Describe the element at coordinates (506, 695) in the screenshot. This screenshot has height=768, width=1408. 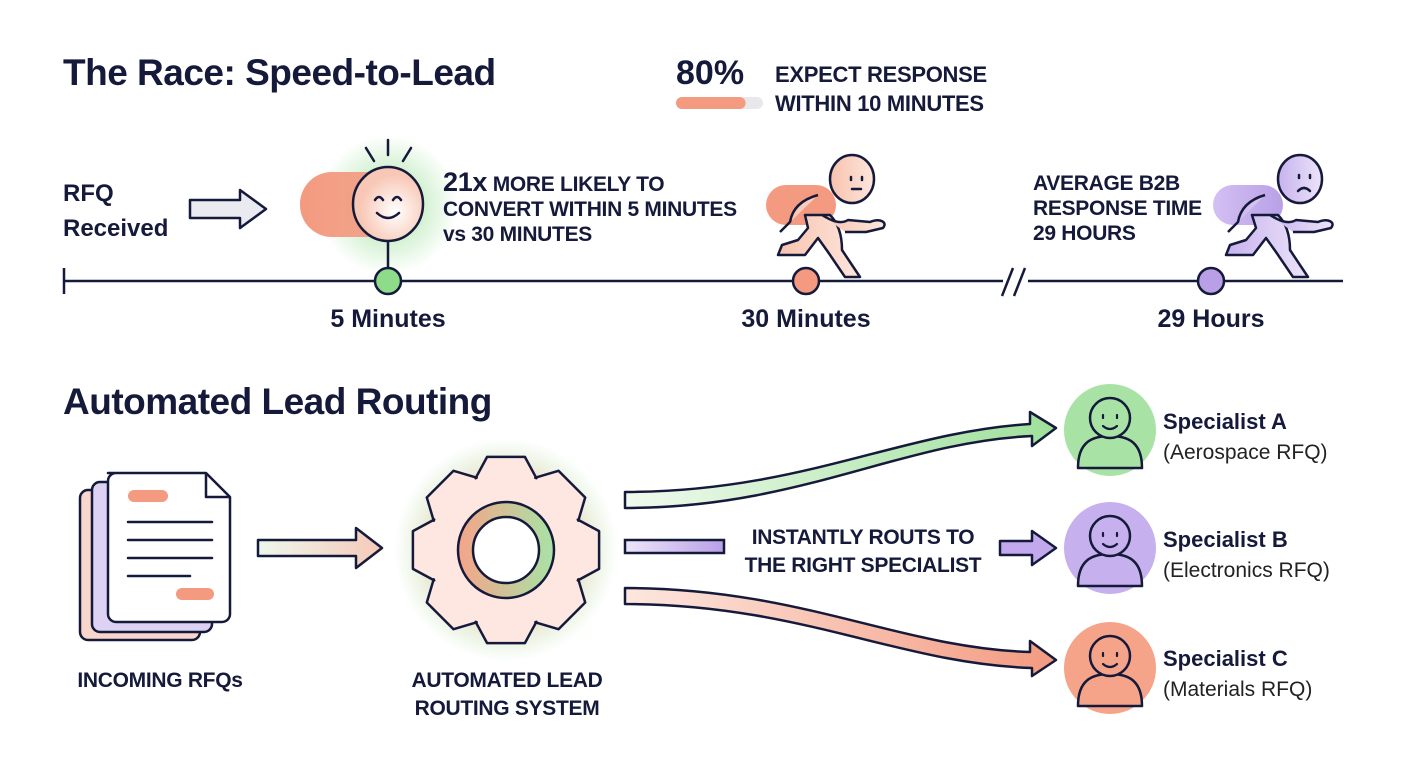
I see `routing-system-label: AUTOMATED LEAD ROUTING SYSTEM` at that location.